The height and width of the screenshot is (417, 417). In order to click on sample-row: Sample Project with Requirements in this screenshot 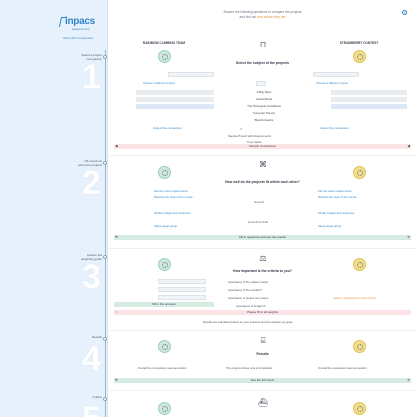, I will do `click(249, 136)`.